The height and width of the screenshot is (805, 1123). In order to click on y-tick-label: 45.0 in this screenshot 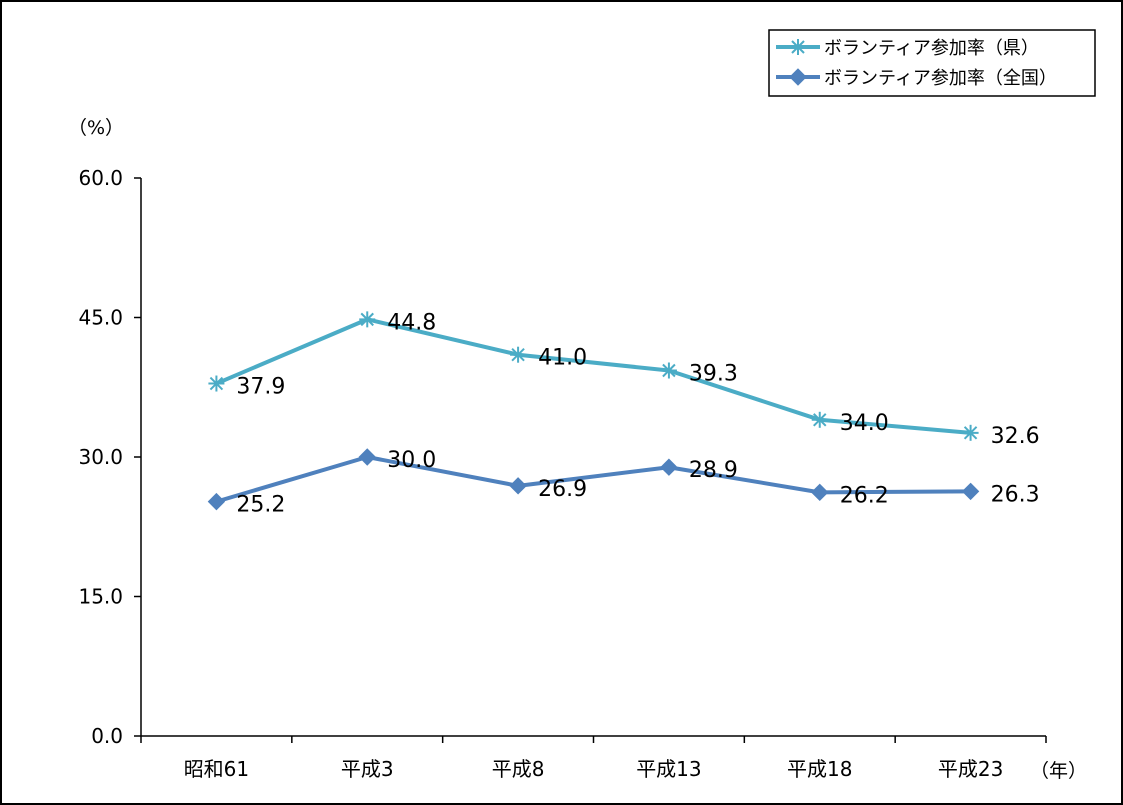, I will do `click(100, 318)`.